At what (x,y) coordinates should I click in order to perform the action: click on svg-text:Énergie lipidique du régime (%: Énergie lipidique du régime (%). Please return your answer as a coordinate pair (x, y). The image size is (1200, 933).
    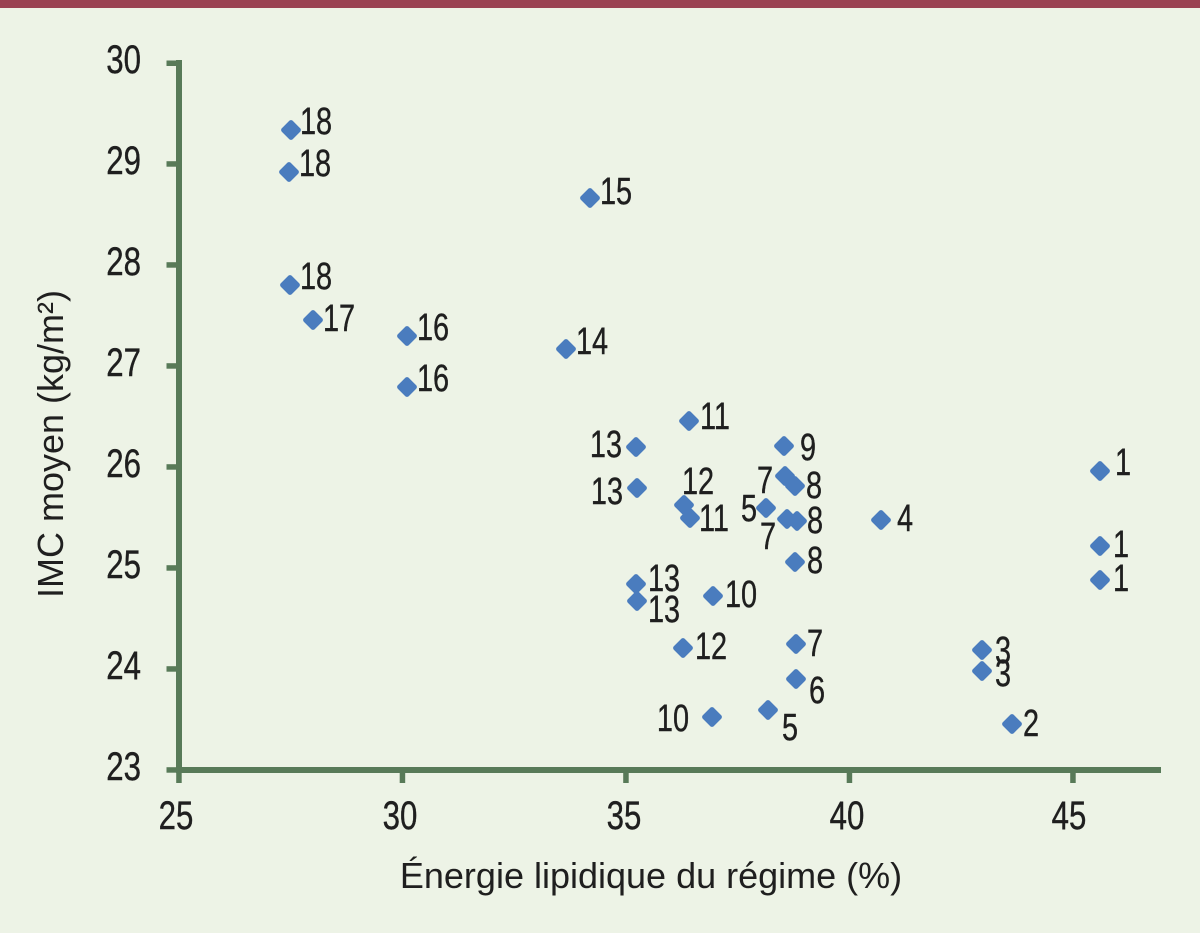
    Looking at the image, I should click on (651, 875).